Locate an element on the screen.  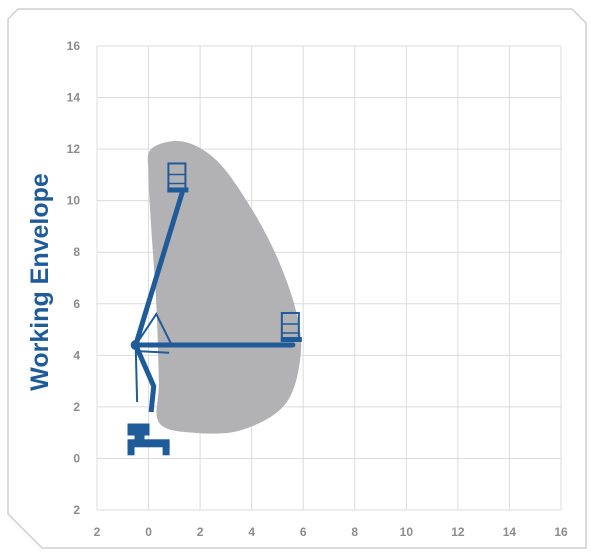
y-tick-label: 8 is located at coordinates (76, 252).